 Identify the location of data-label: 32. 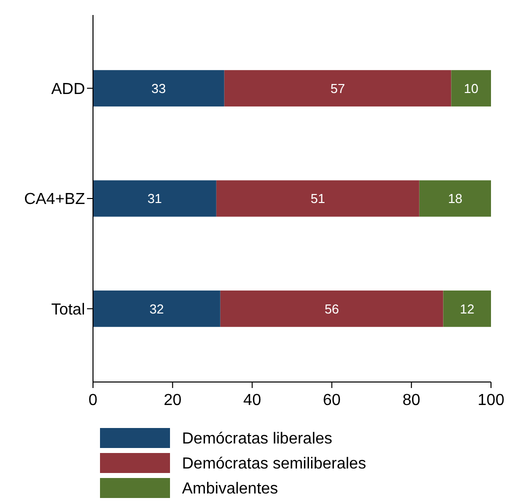
(156, 308).